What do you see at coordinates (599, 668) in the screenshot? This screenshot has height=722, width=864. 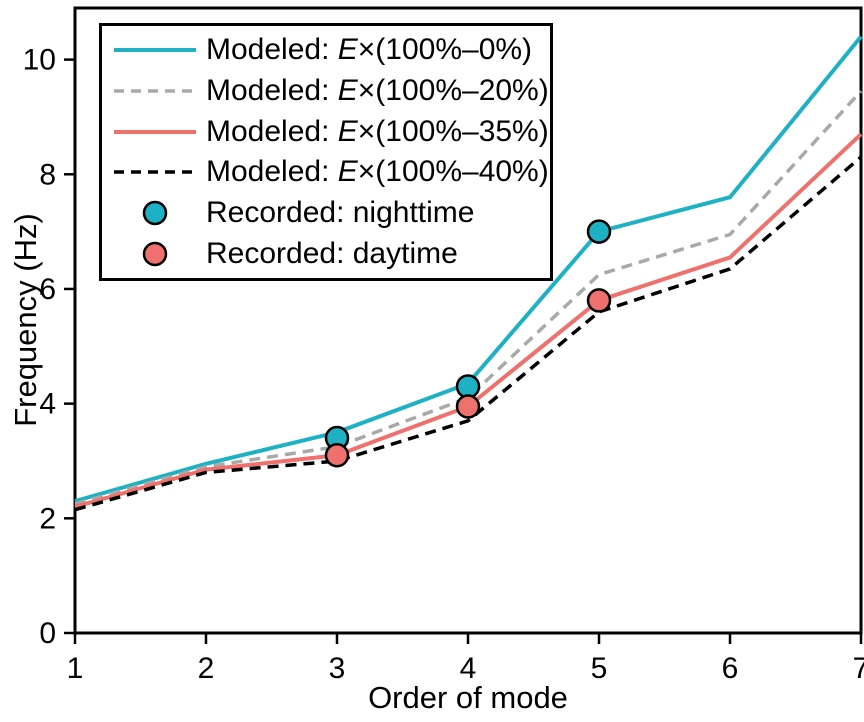 I see `x-tick-label: 5` at bounding box center [599, 668].